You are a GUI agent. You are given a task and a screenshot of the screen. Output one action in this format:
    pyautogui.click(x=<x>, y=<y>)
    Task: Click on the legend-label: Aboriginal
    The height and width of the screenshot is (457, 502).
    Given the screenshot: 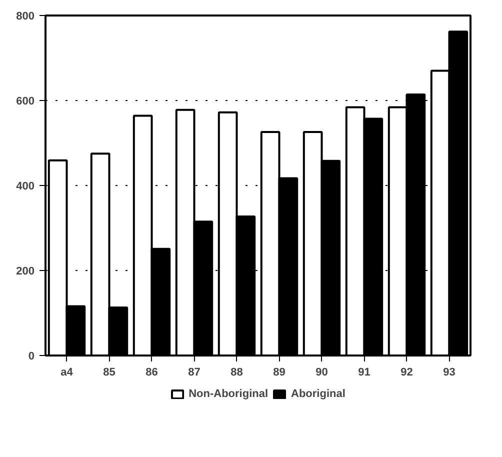 What is the action you would take?
    pyautogui.click(x=318, y=394)
    